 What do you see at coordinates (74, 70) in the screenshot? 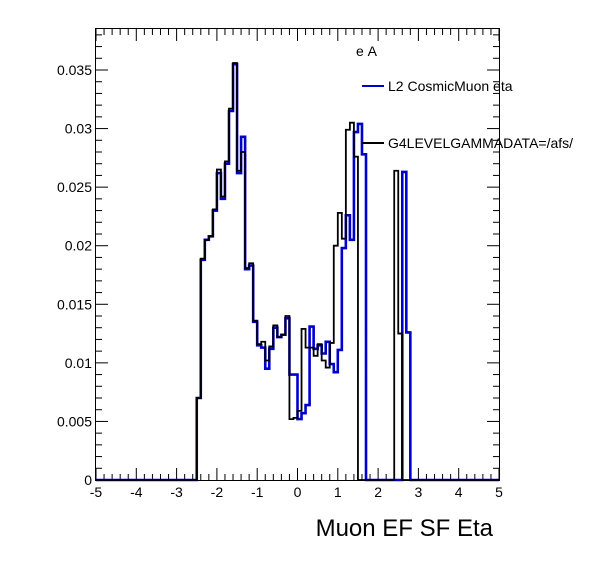
I see `y-tick-label: 0.035` at bounding box center [74, 70].